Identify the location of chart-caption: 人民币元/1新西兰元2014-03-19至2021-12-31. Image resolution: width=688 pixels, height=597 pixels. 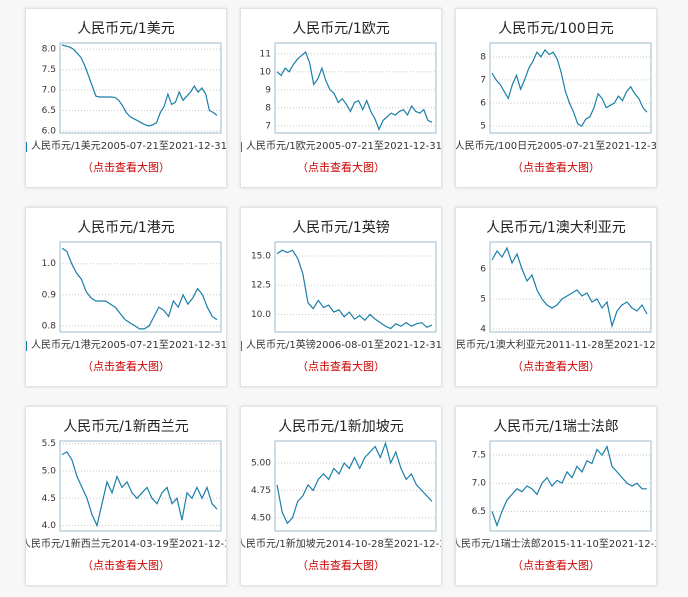
(126, 545).